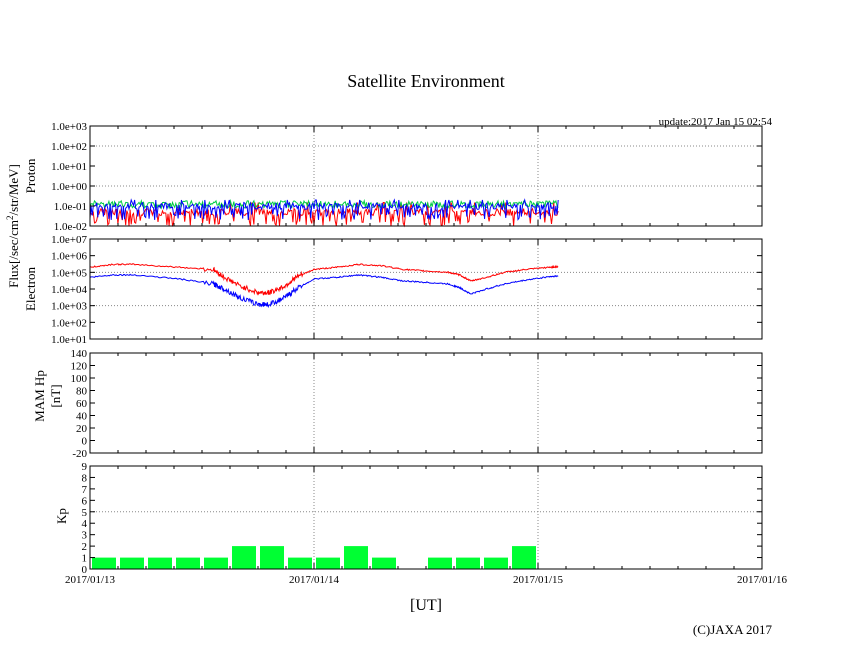 Image resolution: width=846 pixels, height=655 pixels. What do you see at coordinates (13, 254) in the screenshot?
I see `flux-label-main: Flux[/sec/cm` at bounding box center [13, 254].